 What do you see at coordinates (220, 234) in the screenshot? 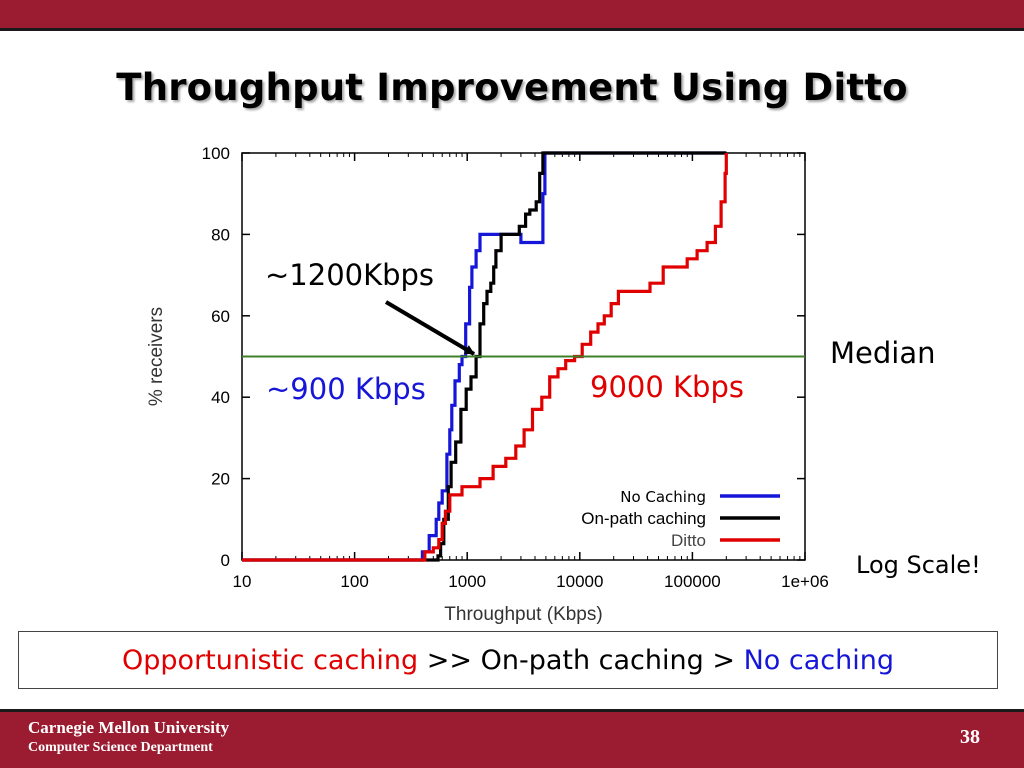
I see `y-tick-label: 80` at bounding box center [220, 234].